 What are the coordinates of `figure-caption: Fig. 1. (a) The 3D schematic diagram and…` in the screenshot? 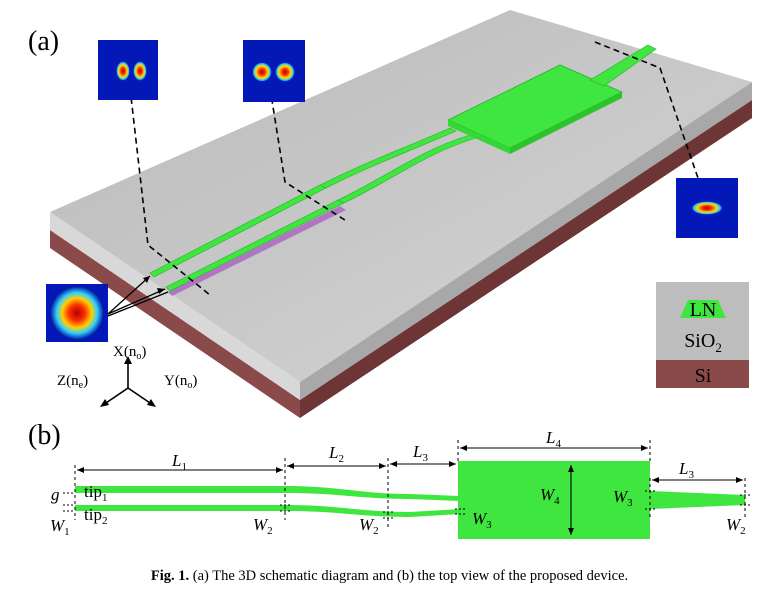 It's located at (389, 576).